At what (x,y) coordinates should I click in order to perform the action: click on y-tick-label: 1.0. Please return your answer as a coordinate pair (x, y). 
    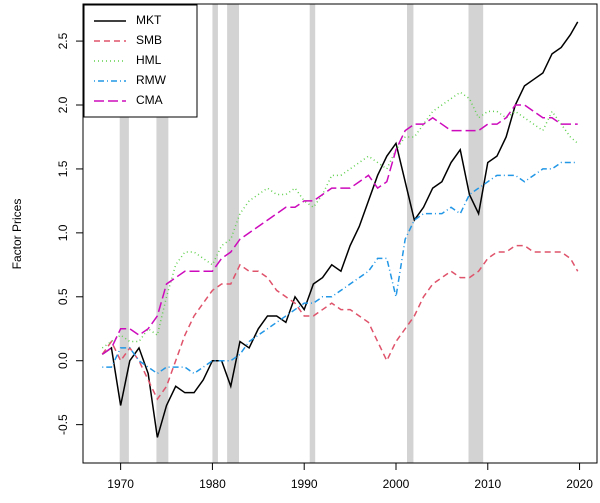
    Looking at the image, I should click on (63, 232).